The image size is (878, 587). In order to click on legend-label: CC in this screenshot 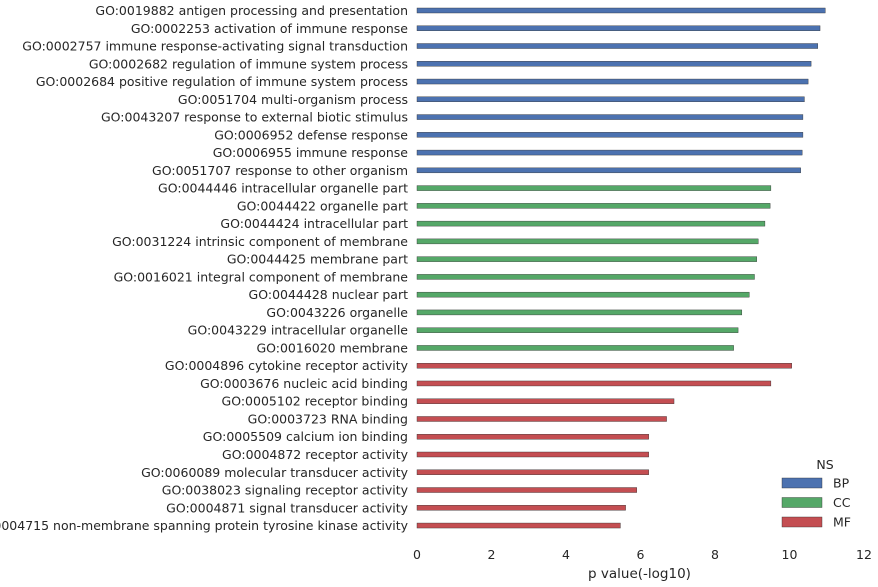, I will do `click(842, 502)`.